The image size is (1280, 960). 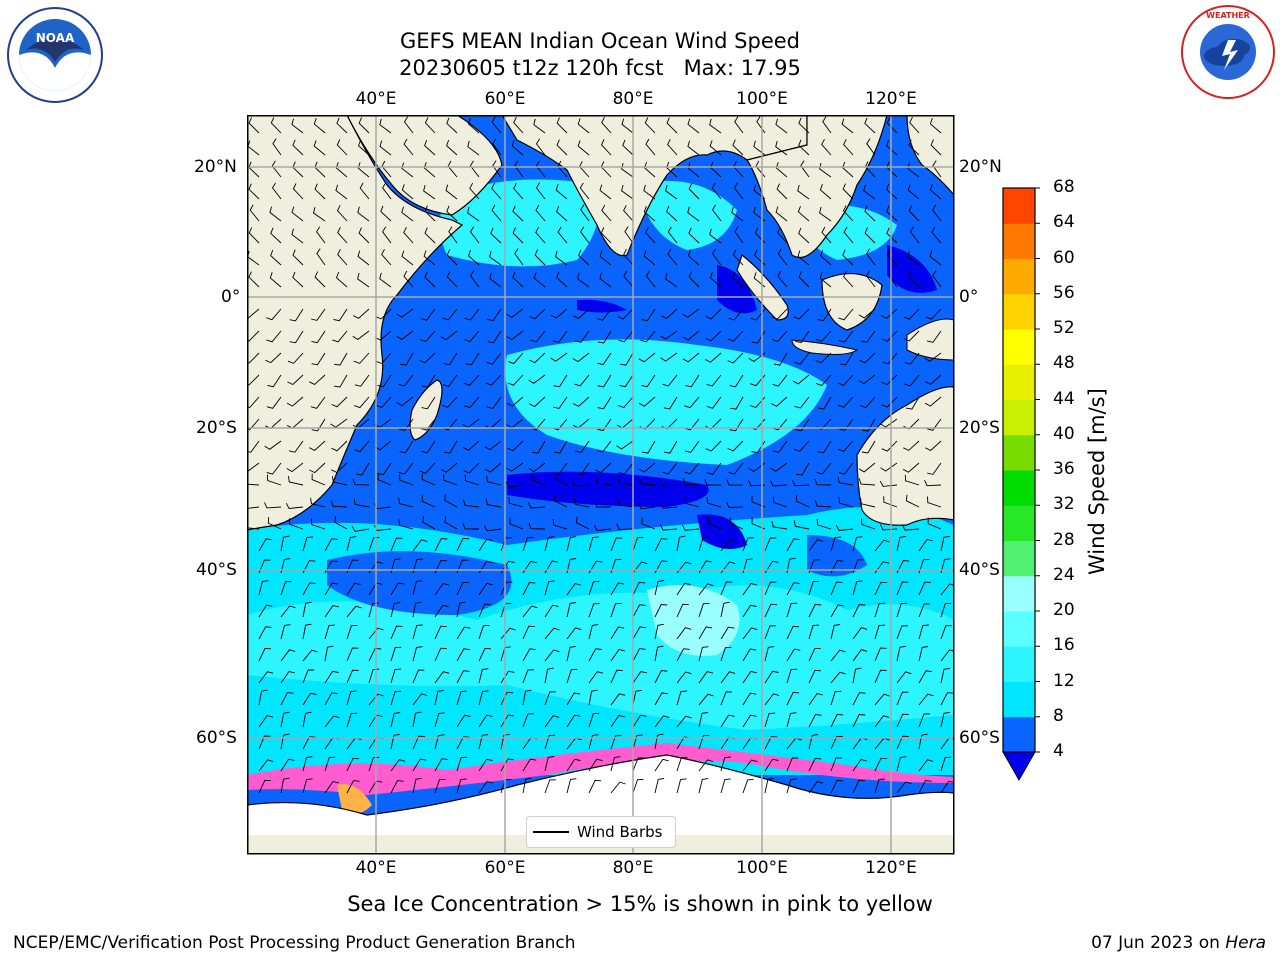 What do you see at coordinates (1058, 751) in the screenshot?
I see `colorbar-tick-label: 4` at bounding box center [1058, 751].